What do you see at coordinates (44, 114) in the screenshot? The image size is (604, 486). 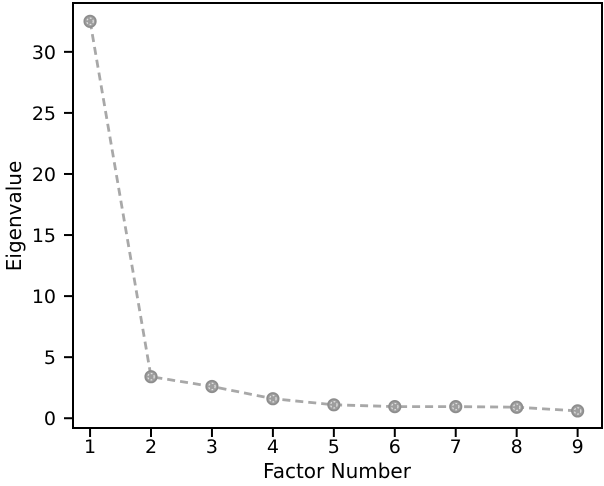 I see `y-tick-label: 25` at bounding box center [44, 114].